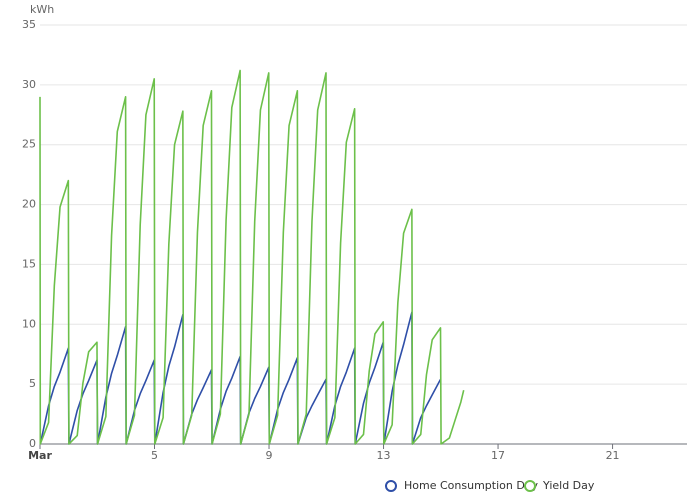  What do you see at coordinates (29, 263) in the screenshot?
I see `y-tick-label: 15` at bounding box center [29, 263].